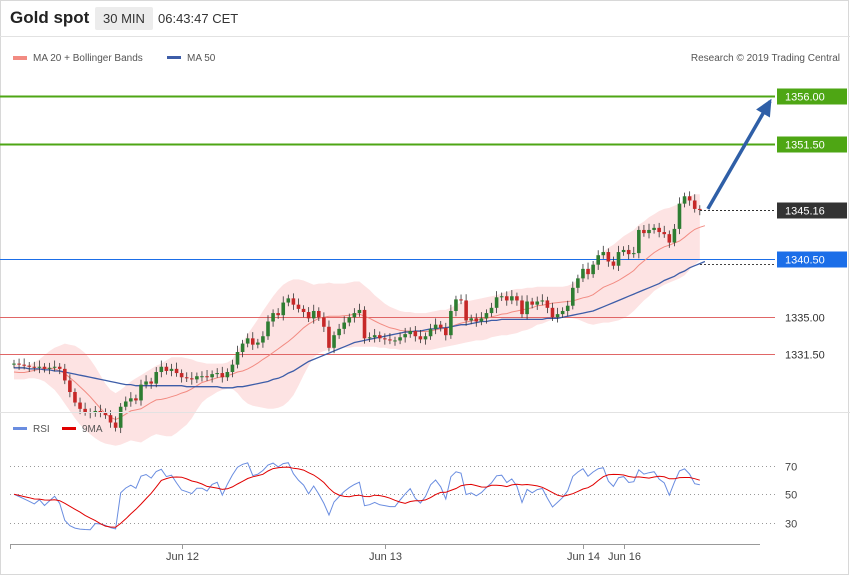  Describe the element at coordinates (583, 557) in the screenshot. I see `x-tick-label: Jun 14` at that location.